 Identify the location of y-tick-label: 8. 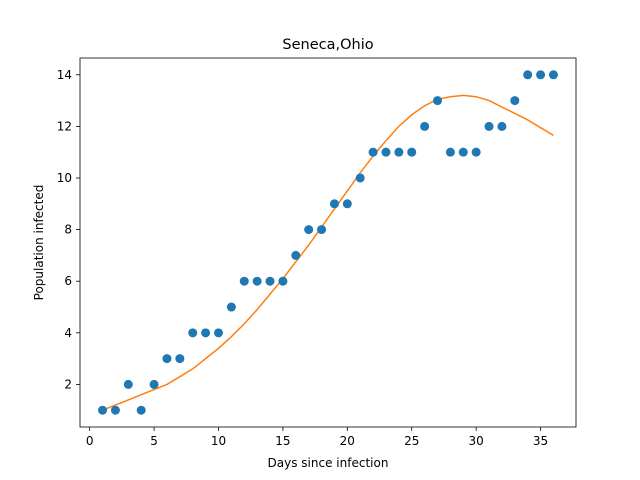
(68, 230).